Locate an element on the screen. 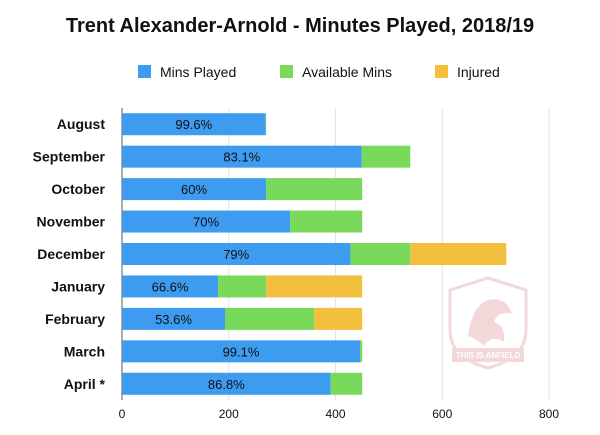 The width and height of the screenshot is (600, 435). data-label-3: 70% is located at coordinates (206, 222).